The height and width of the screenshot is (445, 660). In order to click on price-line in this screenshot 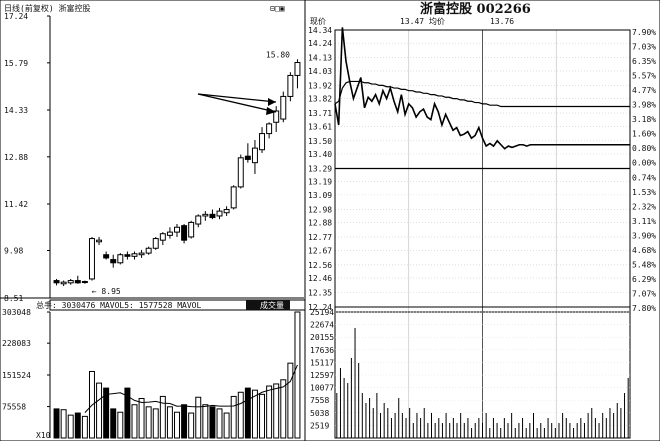, I will do `click(482, 88)`.